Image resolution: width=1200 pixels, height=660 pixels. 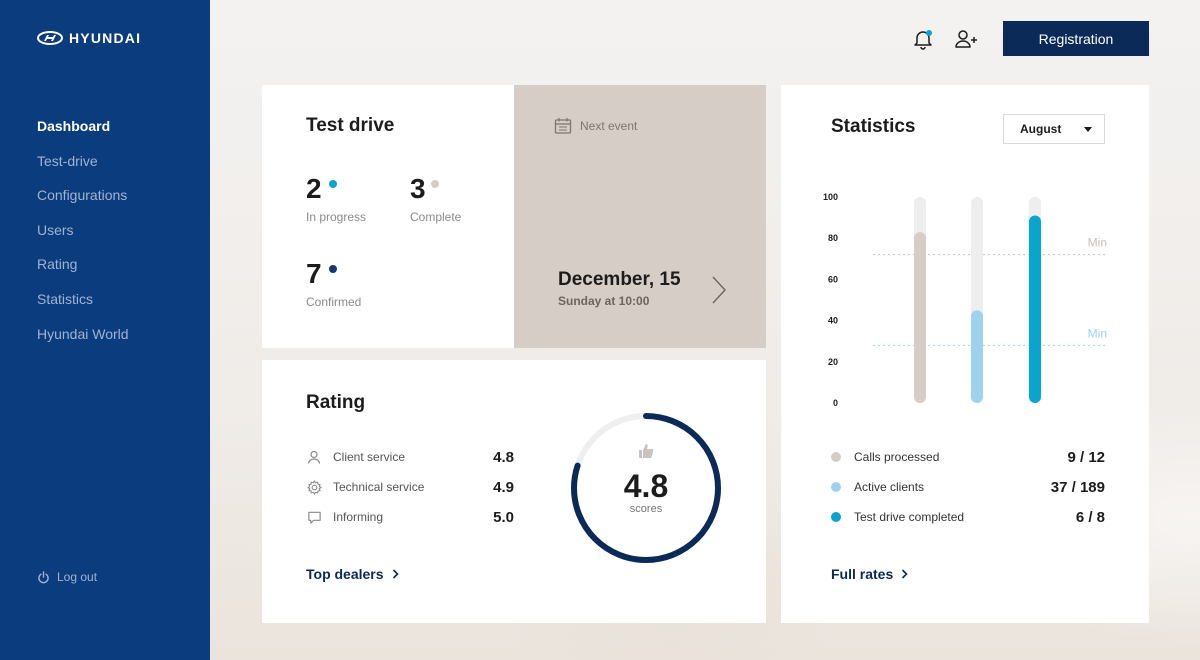 What do you see at coordinates (435, 184) in the screenshot?
I see `complete-dot` at bounding box center [435, 184].